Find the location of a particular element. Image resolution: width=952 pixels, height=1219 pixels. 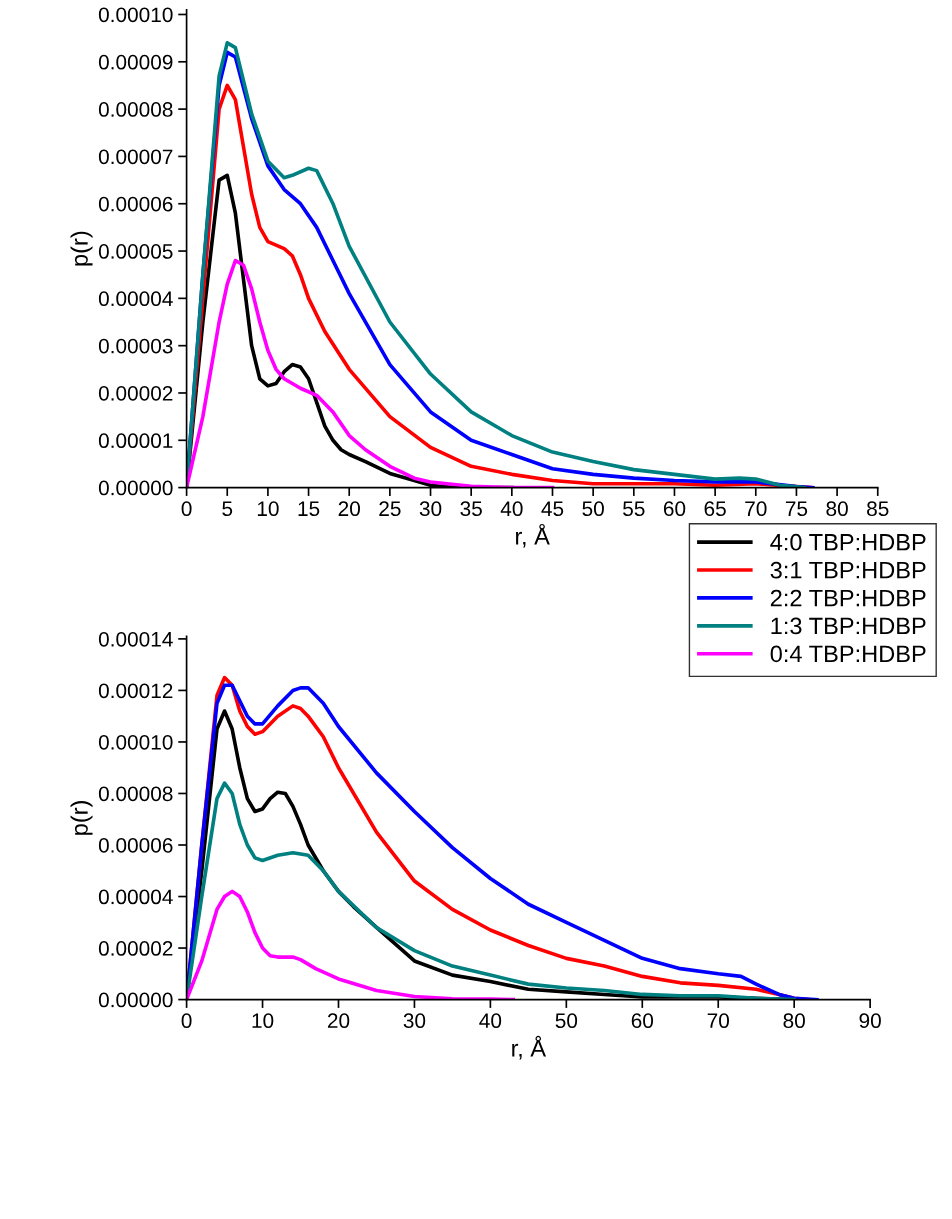

legend-label: 2:2 TBP:HDBP is located at coordinates (848, 598).